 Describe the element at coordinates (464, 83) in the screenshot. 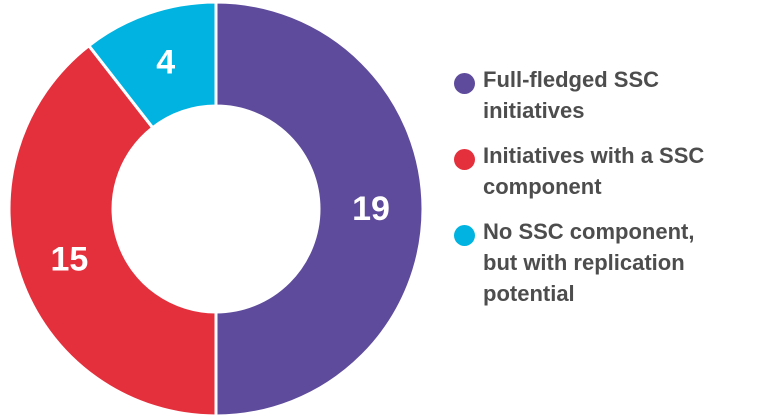

I see `legend-swatch-full-fledged-icon` at that location.